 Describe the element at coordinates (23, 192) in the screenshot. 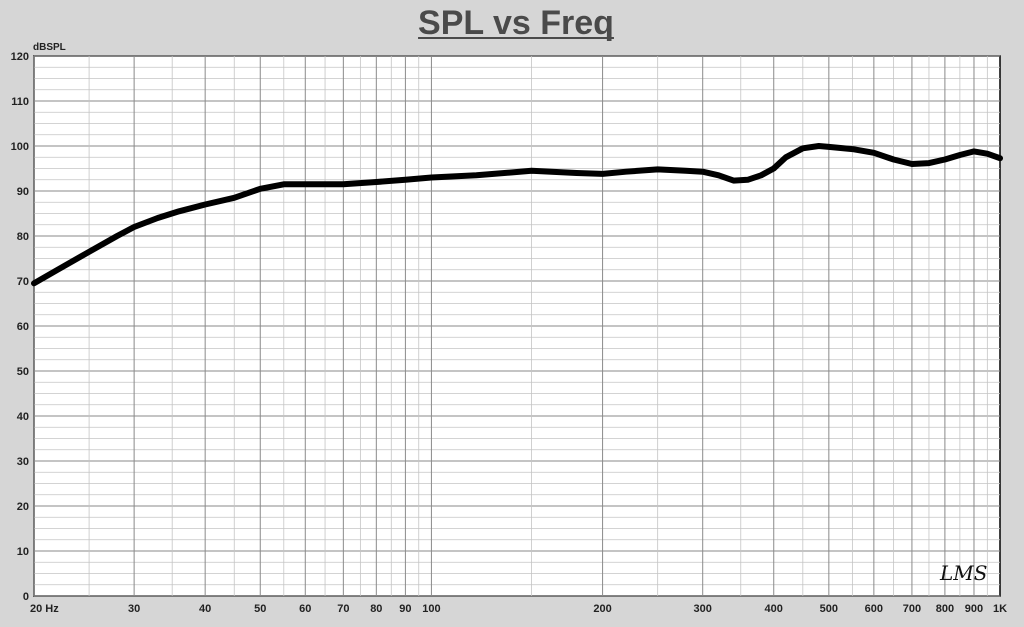

I see `y-tick-label: 90` at that location.